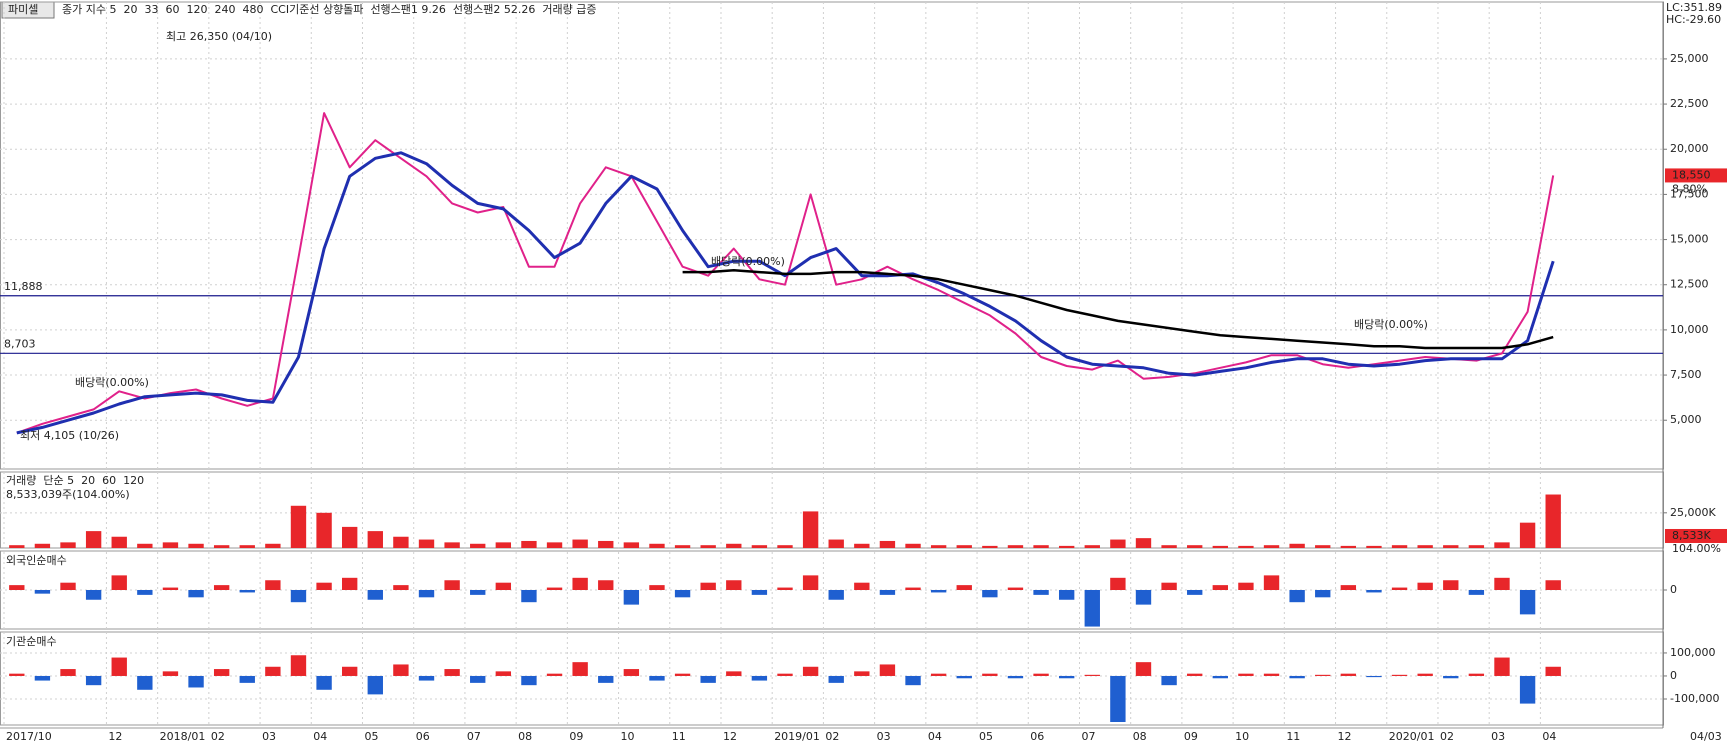  I want to click on annotation: 배당락(0.00%), so click(1391, 324).